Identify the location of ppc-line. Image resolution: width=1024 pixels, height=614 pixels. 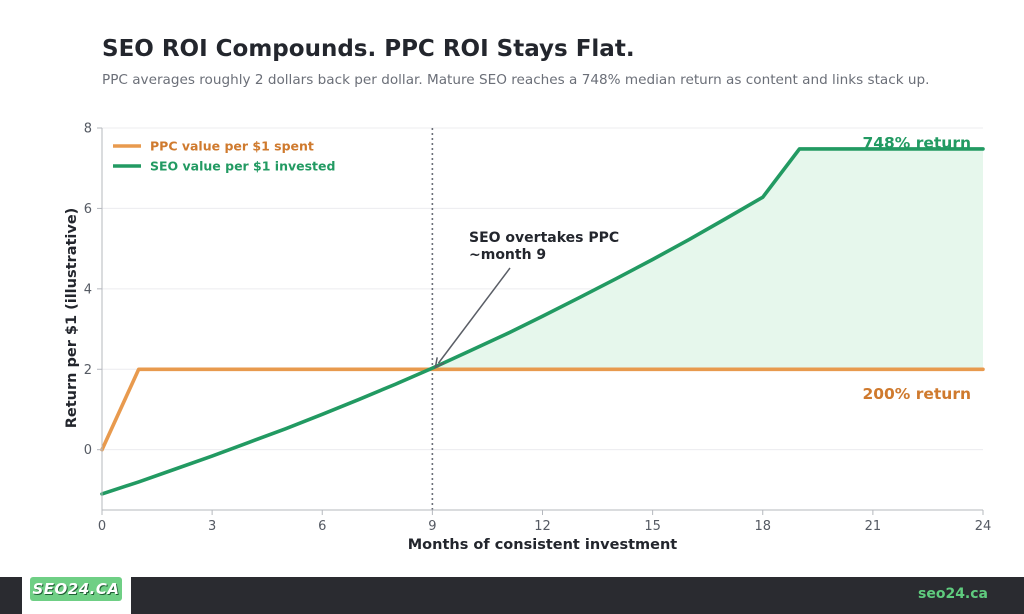
(542, 409).